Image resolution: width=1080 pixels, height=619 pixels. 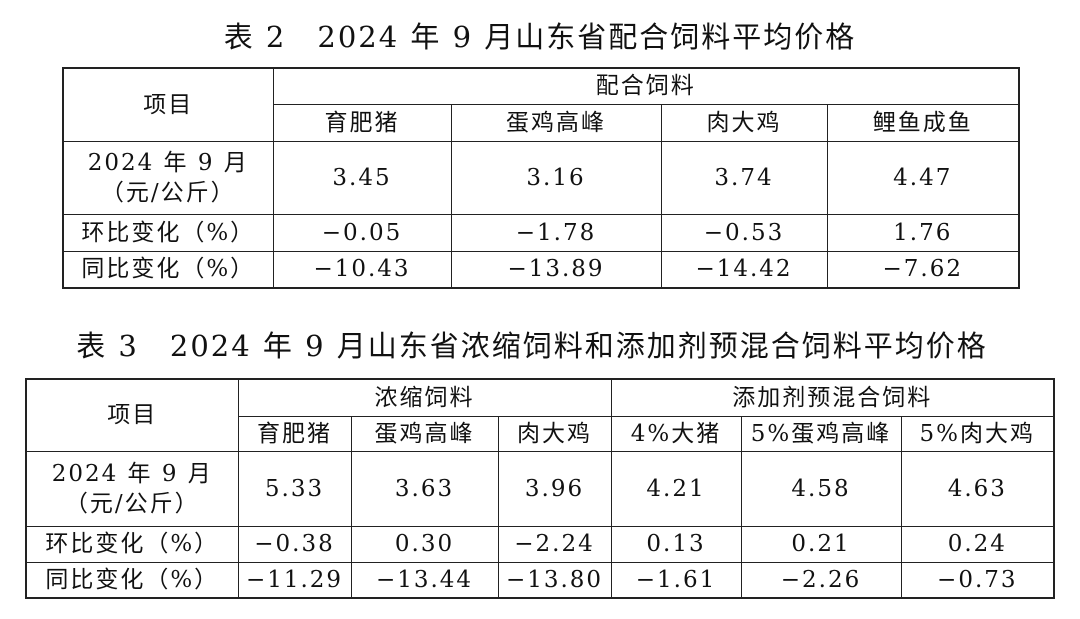 I want to click on cell-value: 4.21, so click(x=676, y=488).